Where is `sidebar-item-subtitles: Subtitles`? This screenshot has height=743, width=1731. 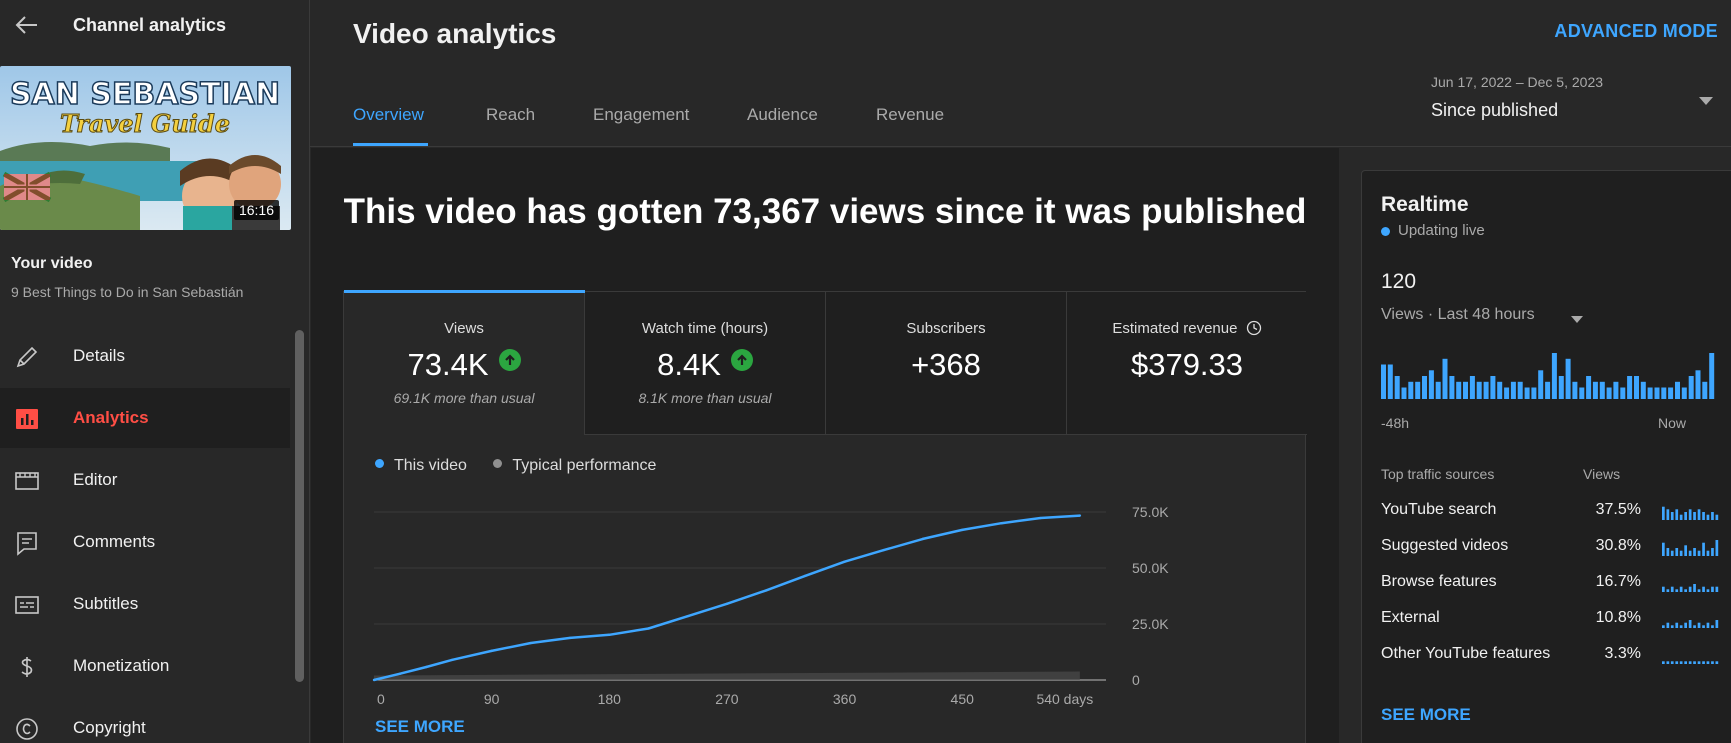 sidebar-item-subtitles: Subtitles is located at coordinates (145, 604).